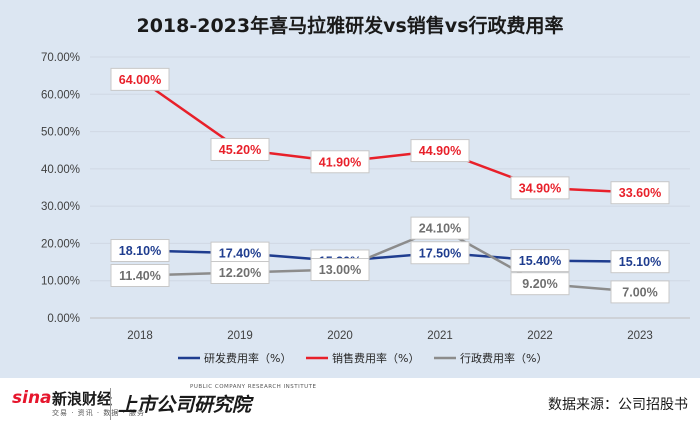 The height and width of the screenshot is (433, 700). I want to click on sina-tagline: 交易 · 资讯 · 数据 · 服务, so click(99, 413).